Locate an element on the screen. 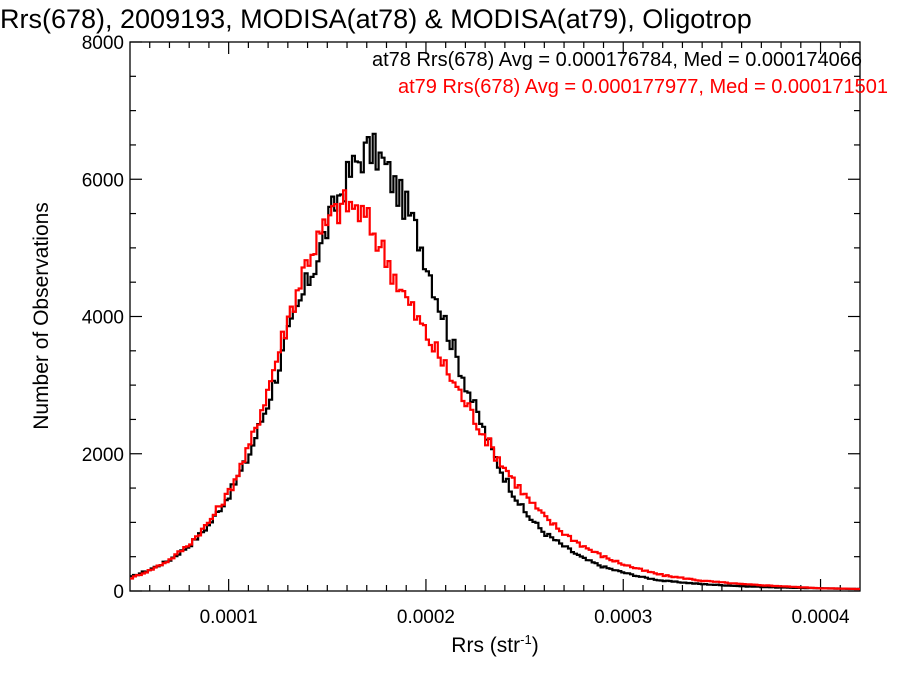 The height and width of the screenshot is (675, 900). y-tick-label: 6000 is located at coordinates (103, 180).